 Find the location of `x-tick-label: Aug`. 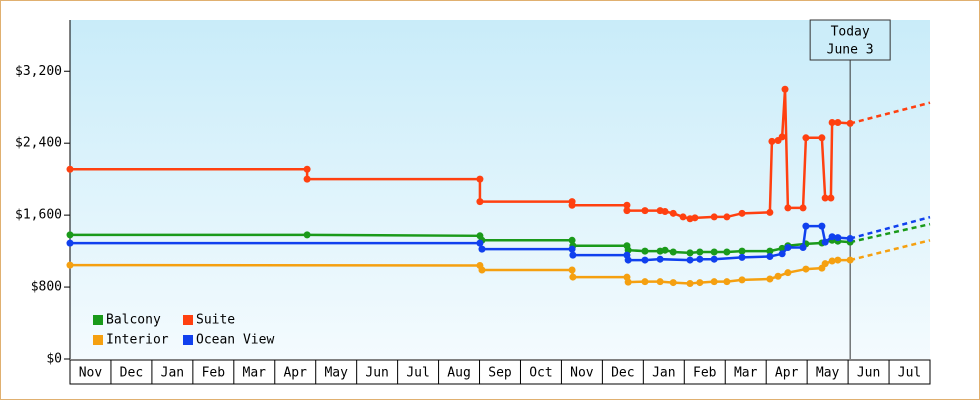

x-tick-label: Aug is located at coordinates (458, 373).